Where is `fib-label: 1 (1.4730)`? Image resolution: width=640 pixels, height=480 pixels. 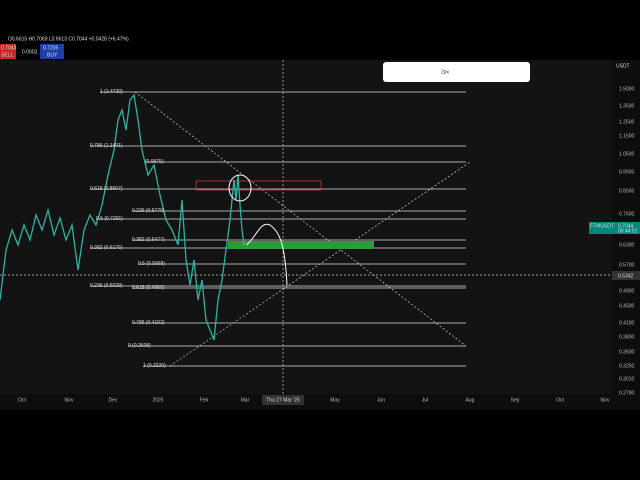
fib-label: 1 (1.4730) is located at coordinates (111, 92).